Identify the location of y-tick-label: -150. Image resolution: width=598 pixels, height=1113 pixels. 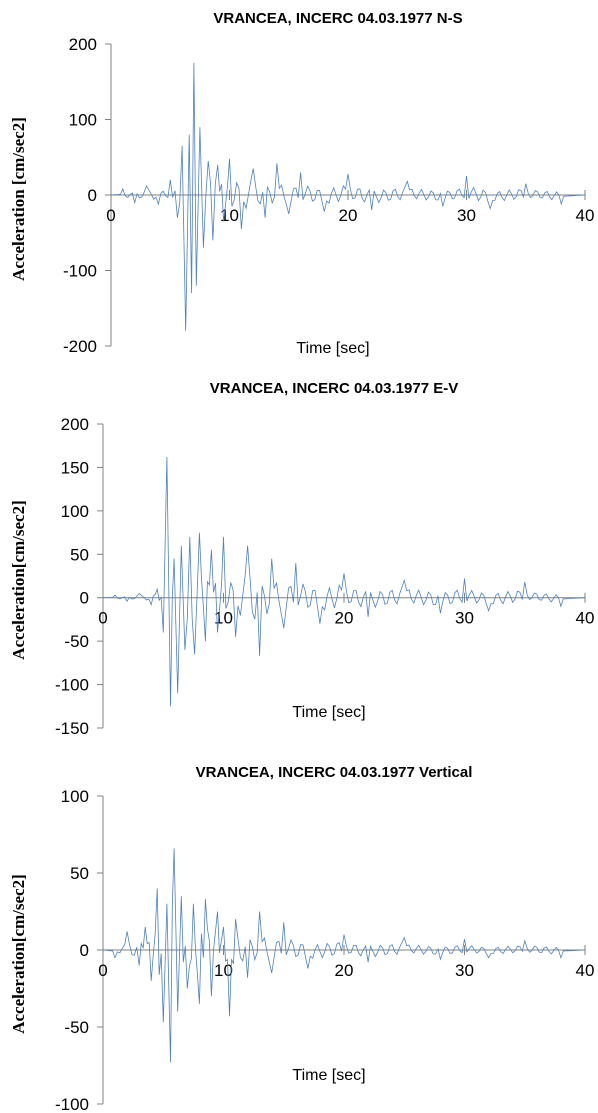
(72, 728).